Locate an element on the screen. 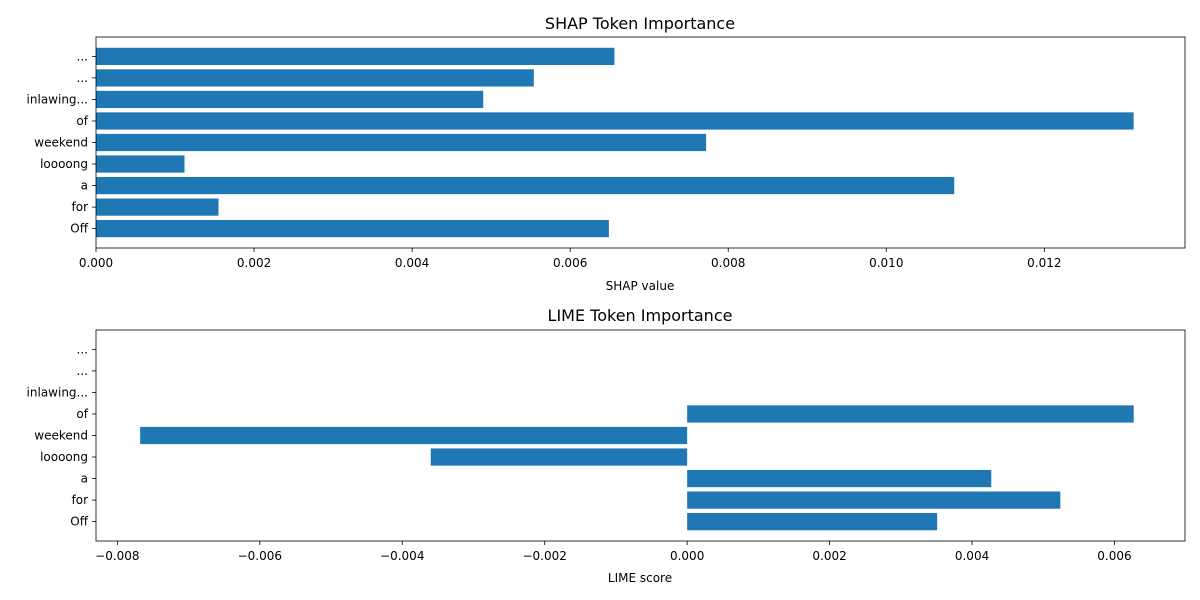 The height and width of the screenshot is (600, 1200). lime-x-tick-label-3: −0.002 is located at coordinates (544, 556).